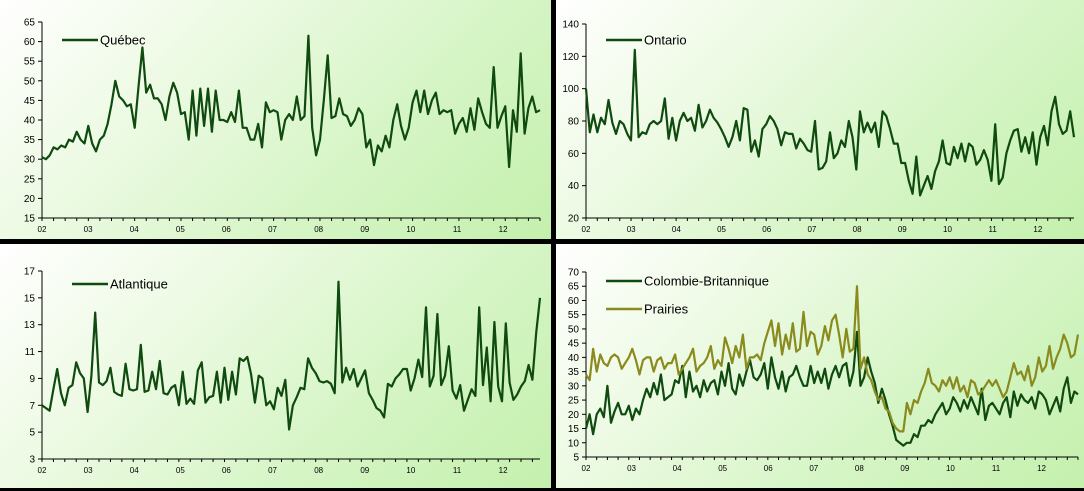 The image size is (1084, 491). What do you see at coordinates (570, 25) in the screenshot?
I see `y-tick-label: 140` at bounding box center [570, 25].